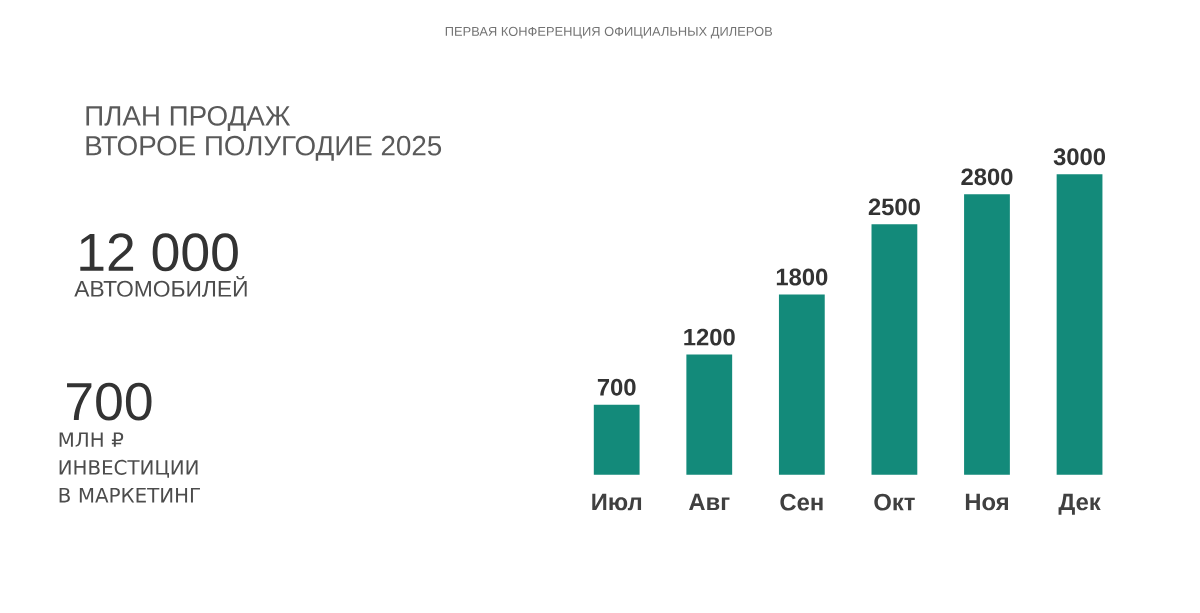 This screenshot has width=1200, height=613. I want to click on x-tick-label: Авг, so click(709, 502).